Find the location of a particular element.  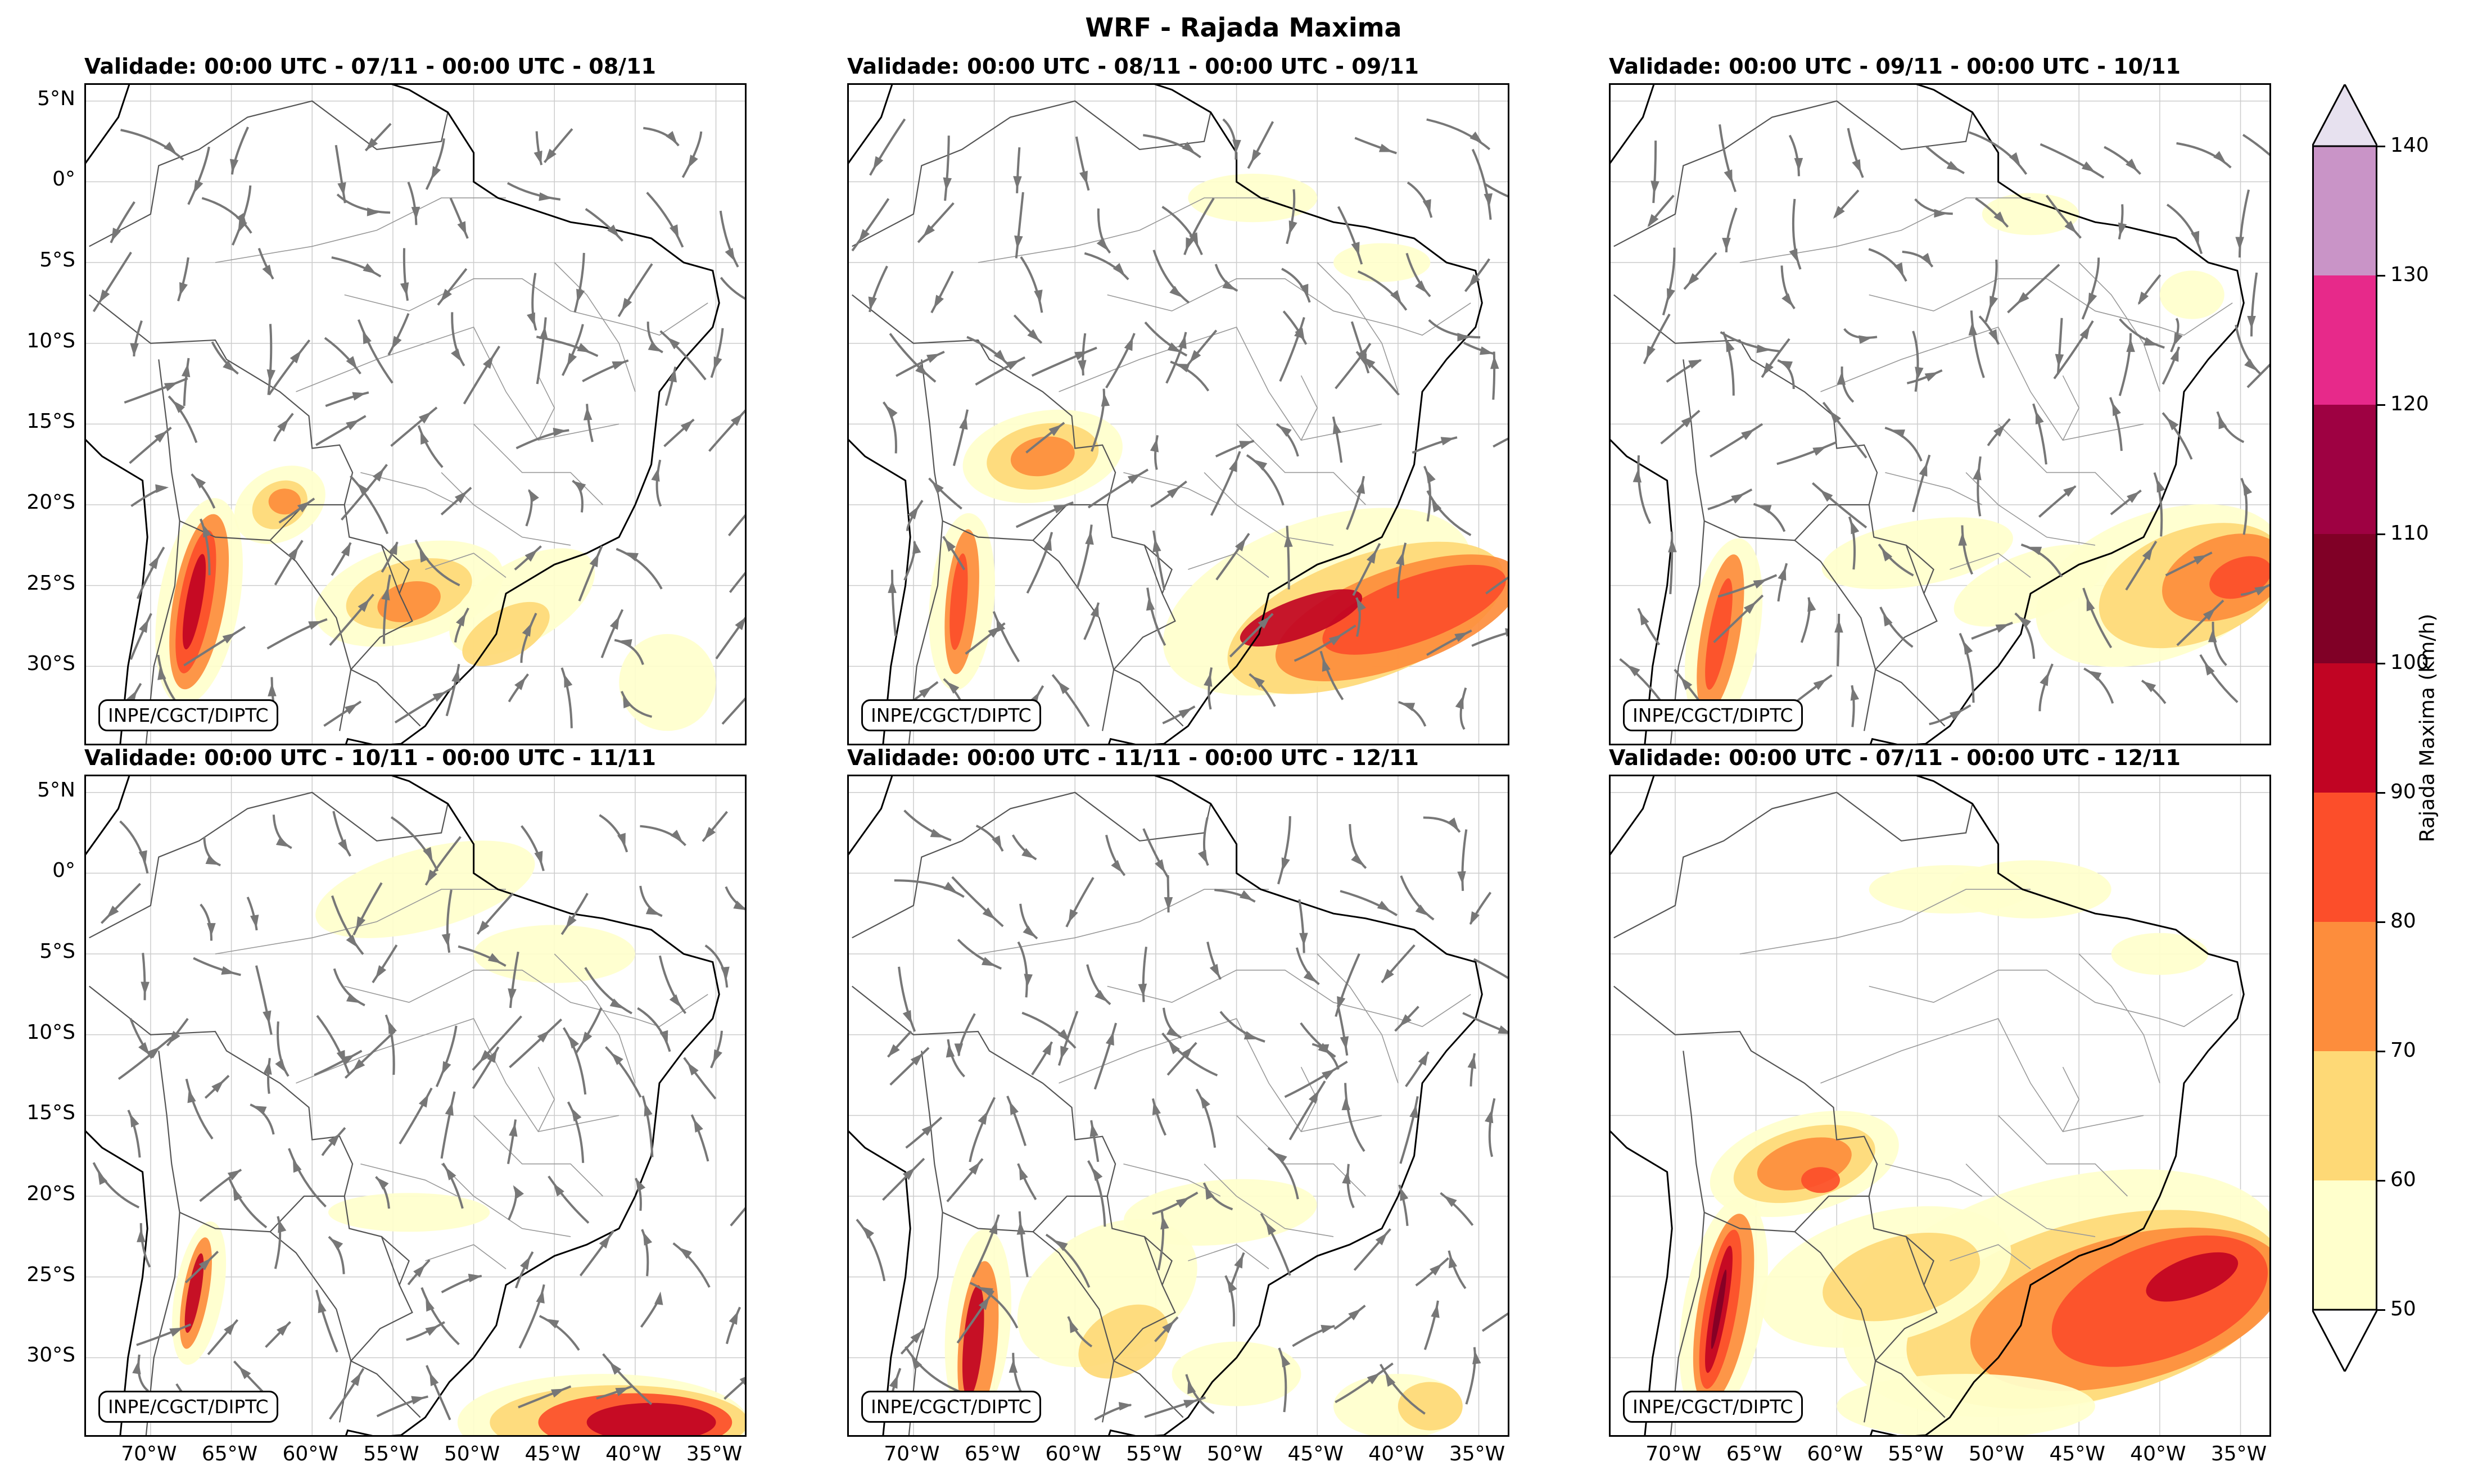

lon-tick-label: 50°W is located at coordinates (1996, 1453).